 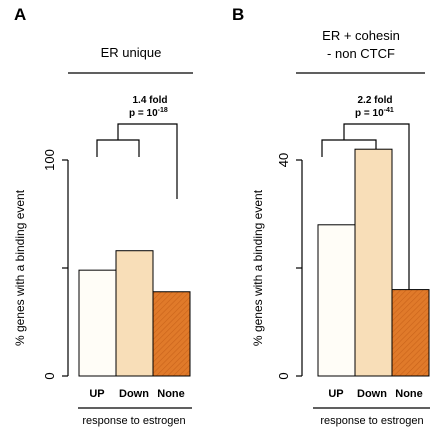 What do you see at coordinates (134, 313) in the screenshot?
I see `bar-down-a` at bounding box center [134, 313].